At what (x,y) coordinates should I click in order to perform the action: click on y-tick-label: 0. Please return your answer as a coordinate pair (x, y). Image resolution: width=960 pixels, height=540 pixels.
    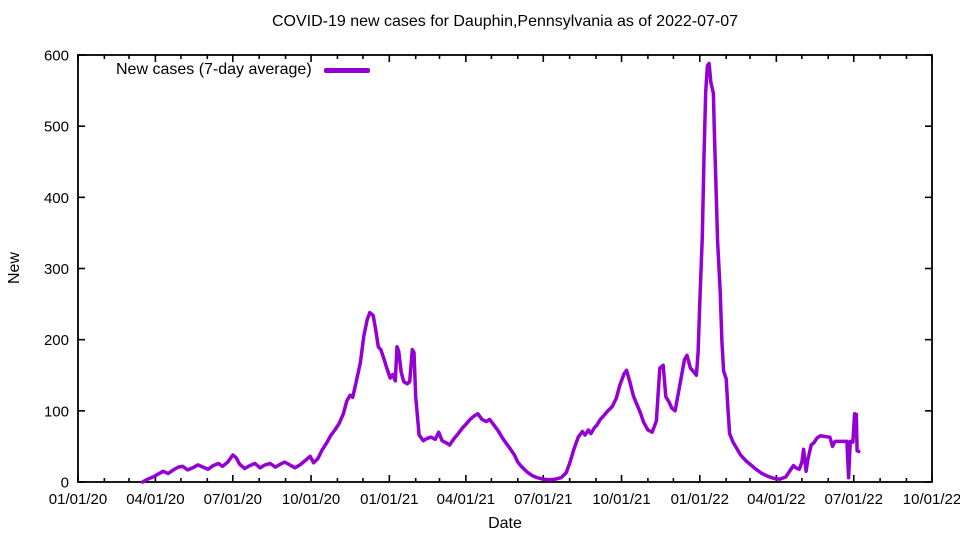
    Looking at the image, I should click on (65, 483).